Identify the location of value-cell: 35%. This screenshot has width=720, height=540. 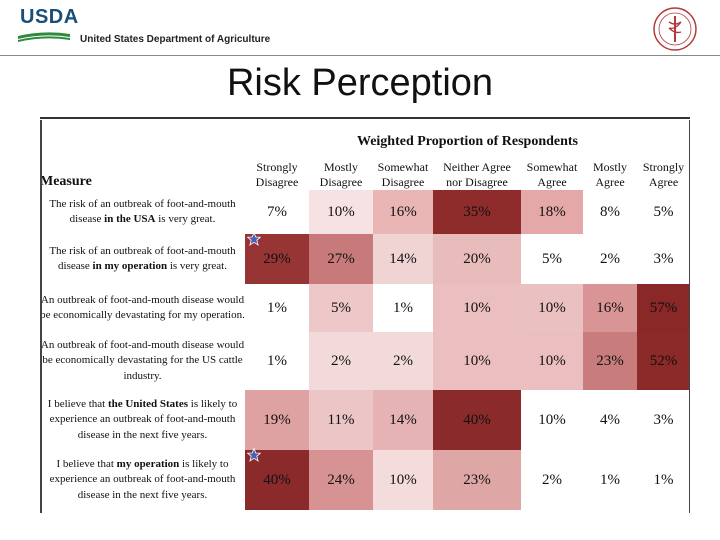
(477, 212).